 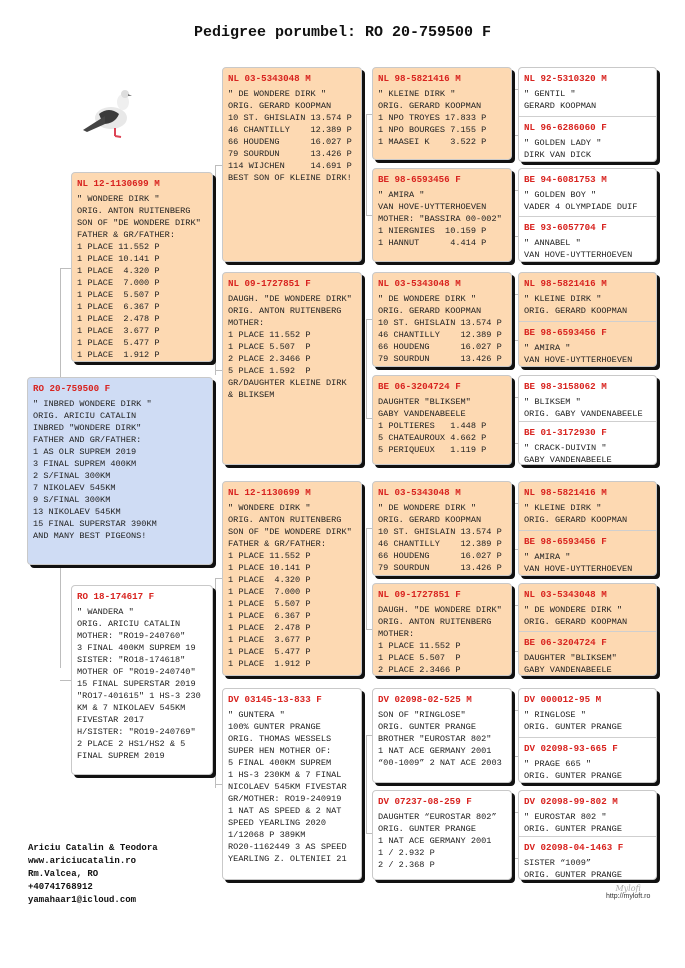 I want to click on pigeon-info-line: " WANDERA ", so click(x=105, y=612).